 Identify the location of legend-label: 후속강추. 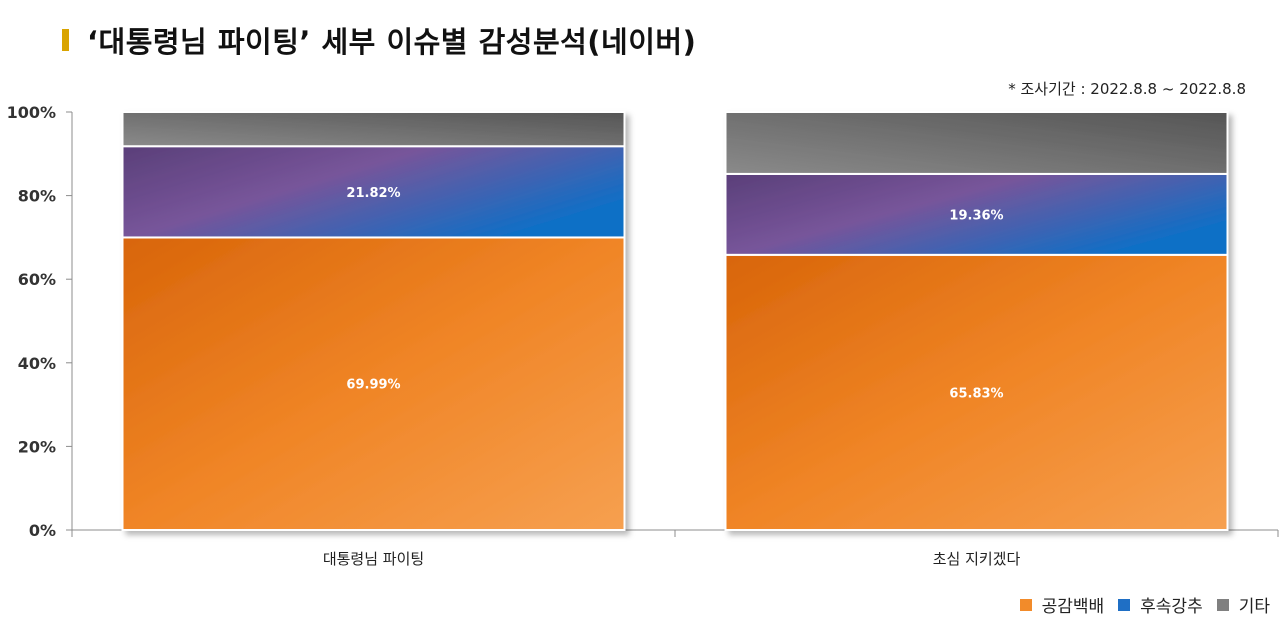
(1171, 607).